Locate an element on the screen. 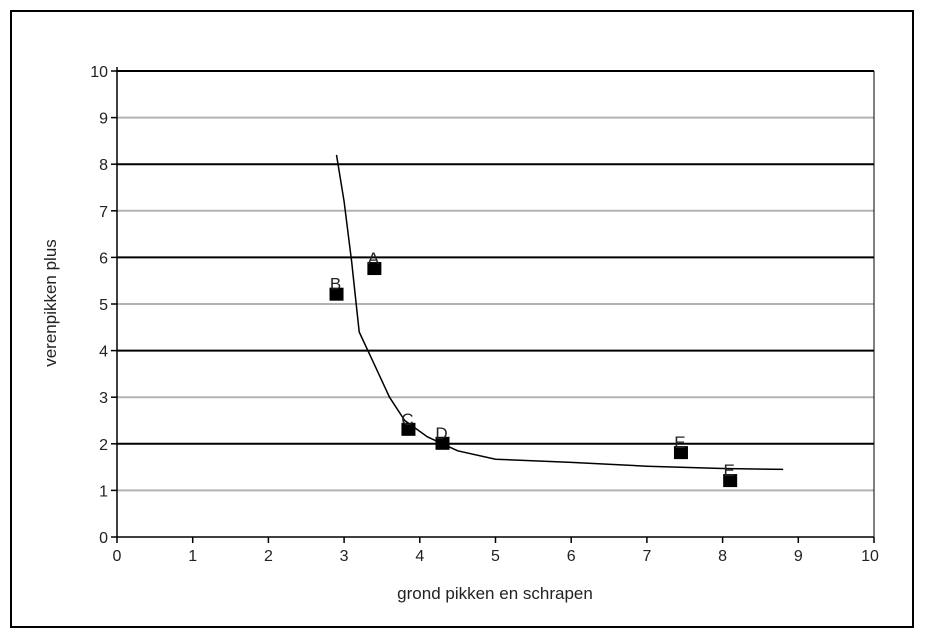 The width and height of the screenshot is (928, 641). y-tick-label: 4 is located at coordinates (103, 352).